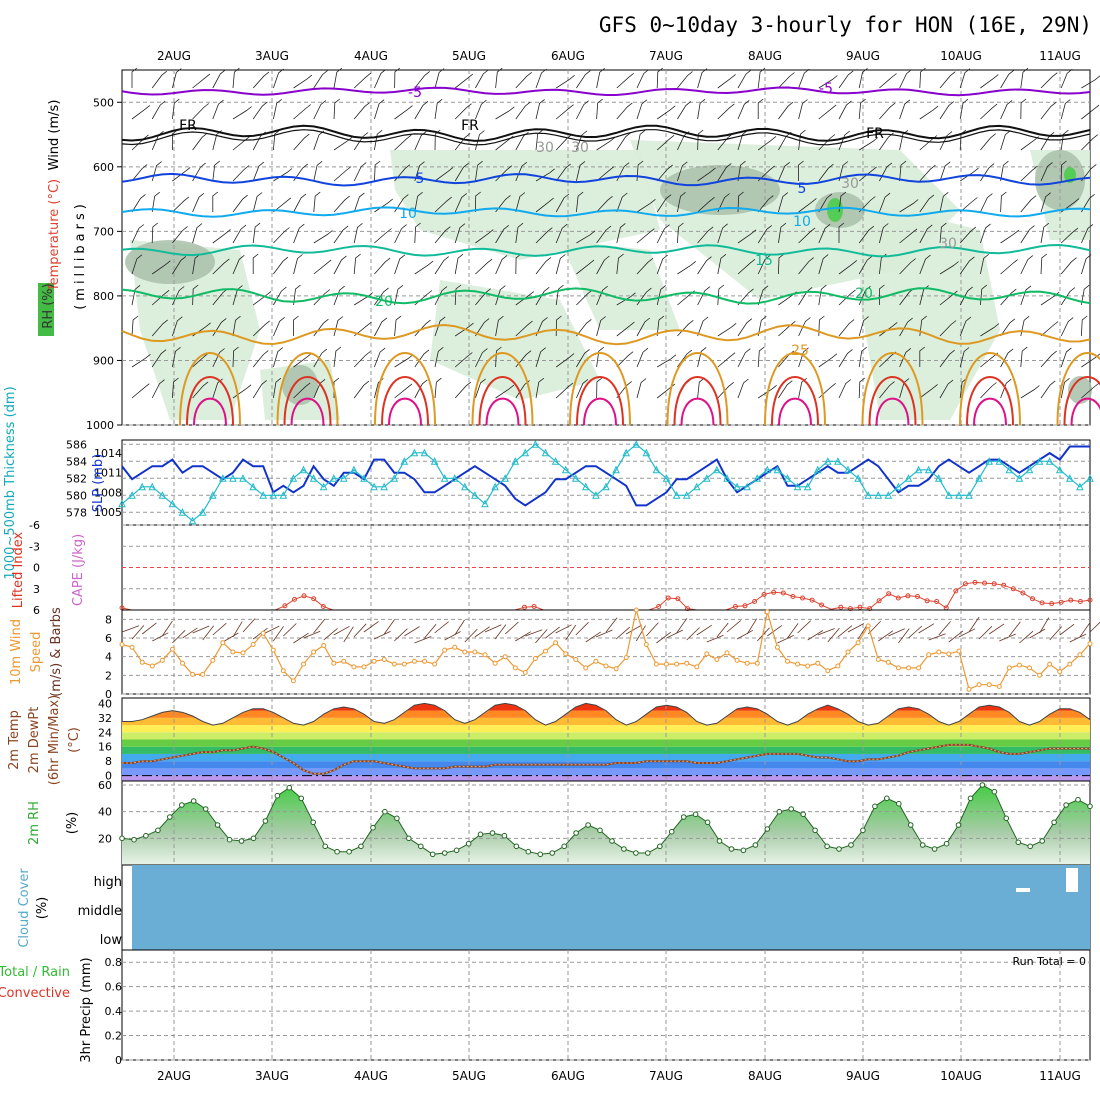 The height and width of the screenshot is (1100, 1100). I want to click on contour-label: FR, so click(188, 126).